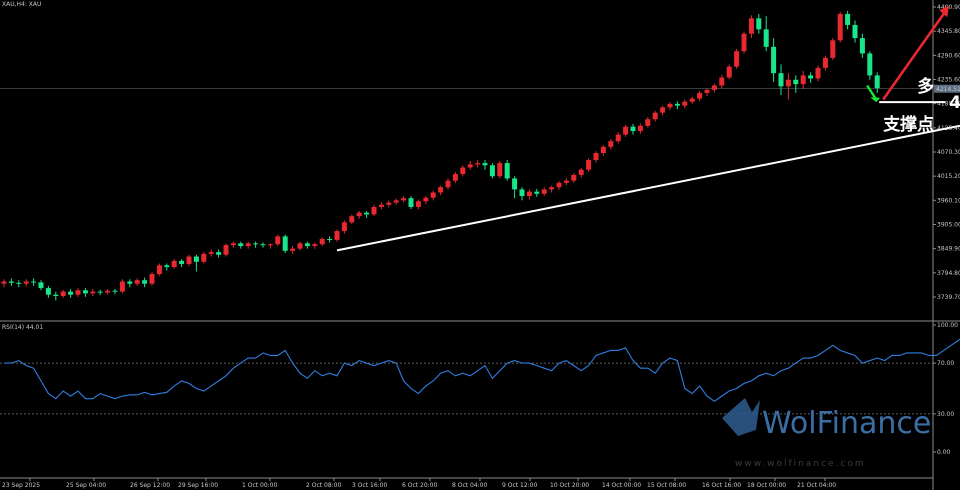 The width and height of the screenshot is (960, 490). I want to click on time-tick-label: 6 Oct 20:00, so click(419, 485).